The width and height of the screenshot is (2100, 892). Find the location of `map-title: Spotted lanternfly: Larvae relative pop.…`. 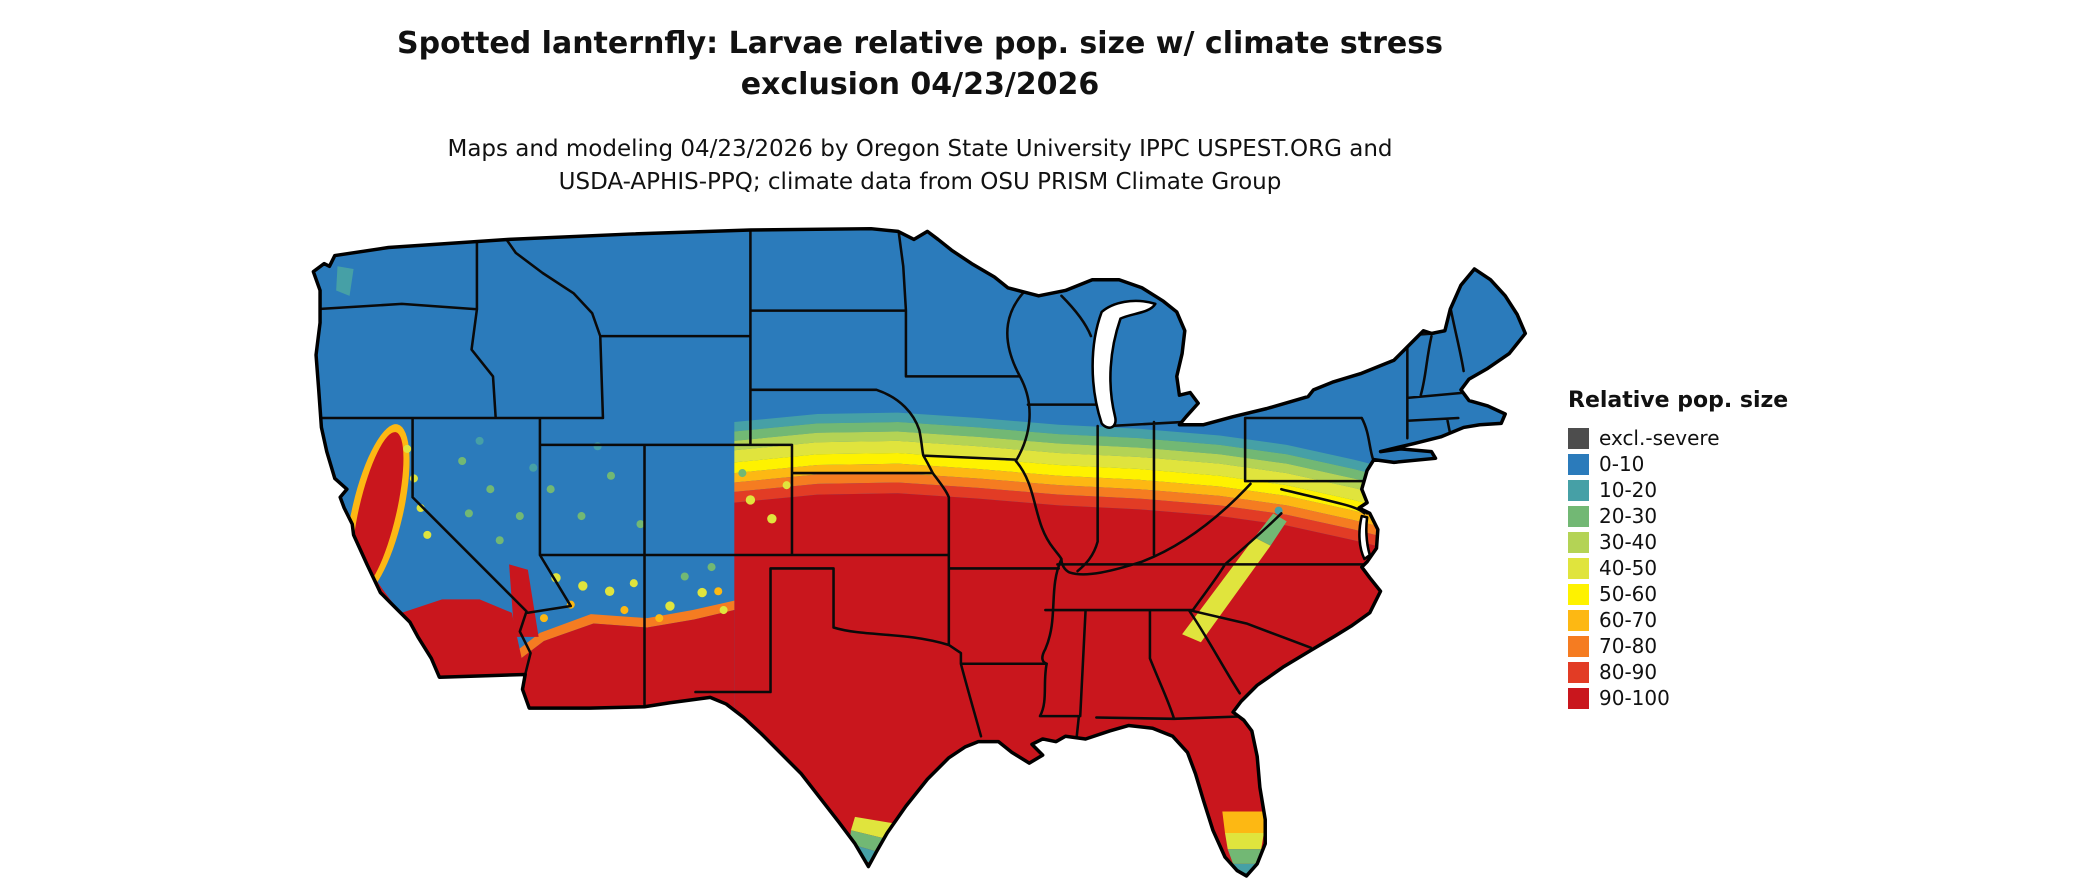

map-title: Spotted lanternfly: Larvae relative pop.… is located at coordinates (920, 64).